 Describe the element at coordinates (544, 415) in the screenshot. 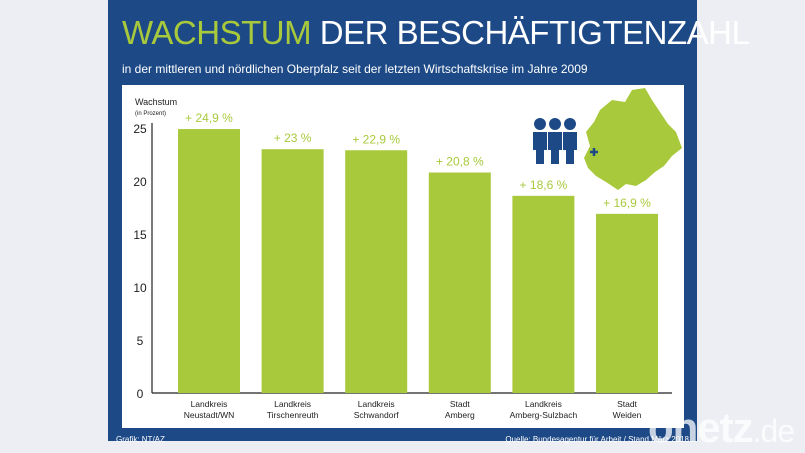

I see `x-tick-label: Amberg-Sulzbach` at that location.